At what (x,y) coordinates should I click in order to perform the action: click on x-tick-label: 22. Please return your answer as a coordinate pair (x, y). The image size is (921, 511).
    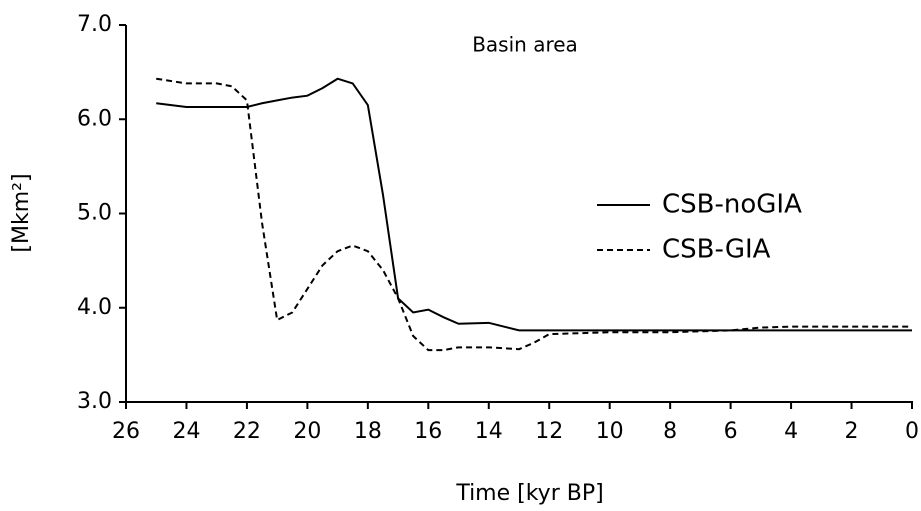
    Looking at the image, I should click on (247, 431).